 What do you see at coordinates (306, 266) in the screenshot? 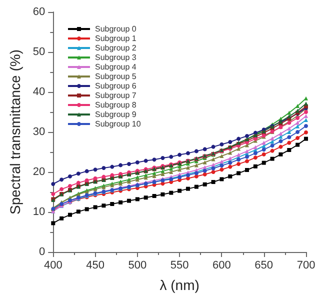
I see `x-tick-label: 700` at bounding box center [306, 266].